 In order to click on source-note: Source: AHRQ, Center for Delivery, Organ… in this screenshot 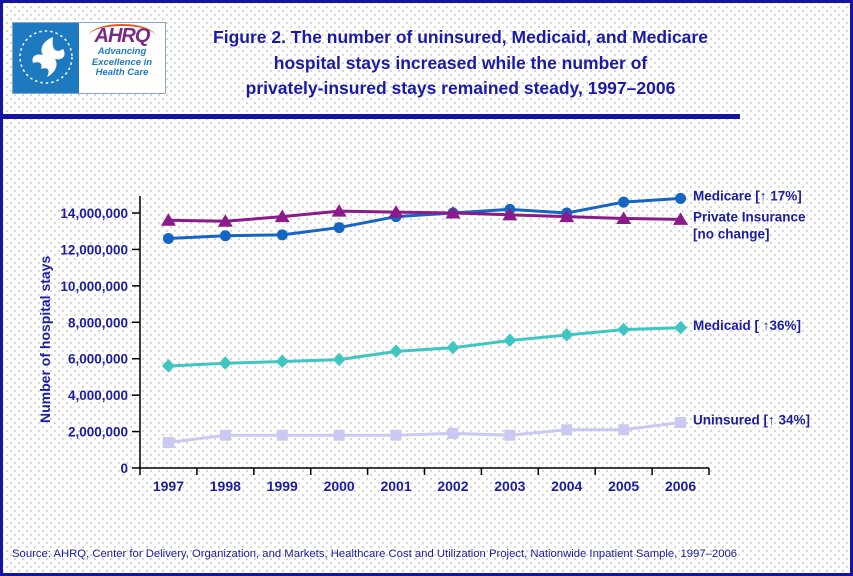, I will do `click(375, 554)`.